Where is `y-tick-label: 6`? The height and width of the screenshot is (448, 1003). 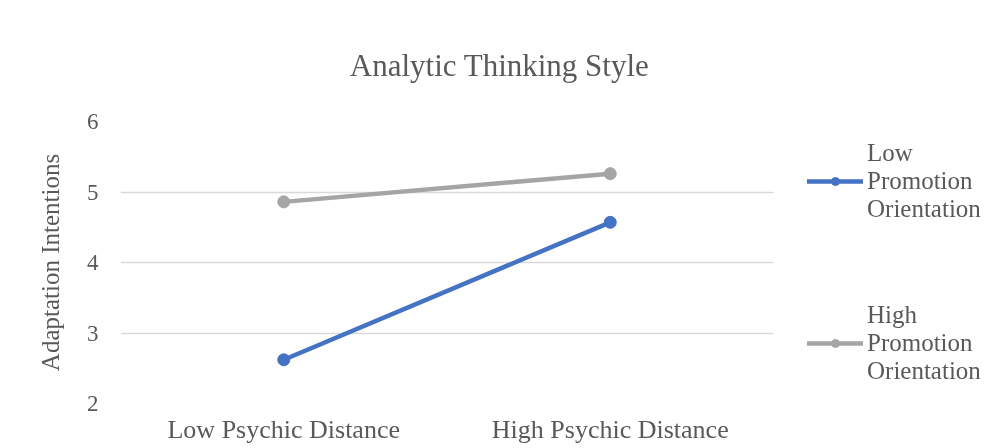
y-tick-label: 6 is located at coordinates (93, 121).